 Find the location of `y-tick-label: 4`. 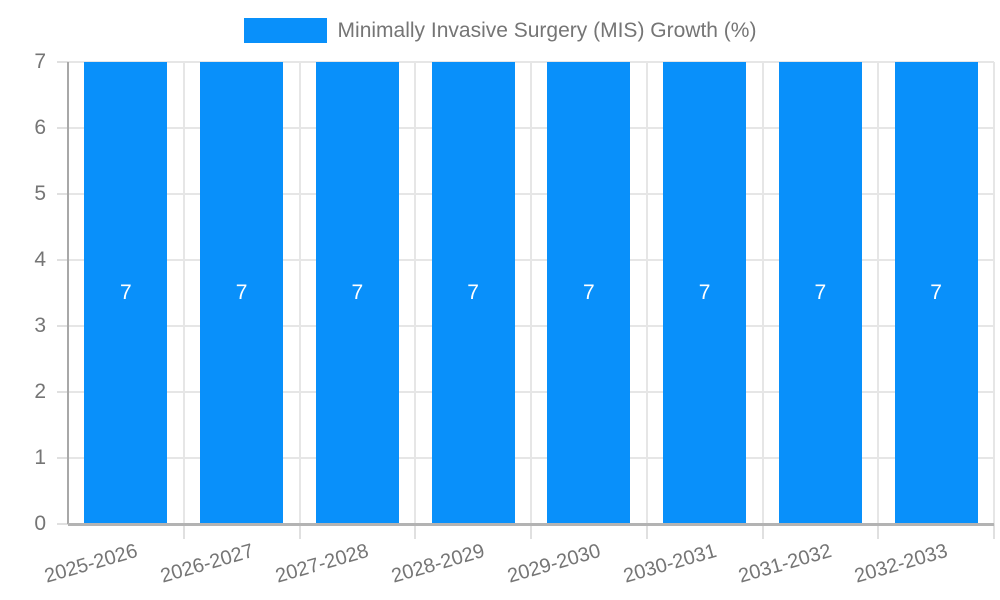

y-tick-label: 4 is located at coordinates (40, 259).